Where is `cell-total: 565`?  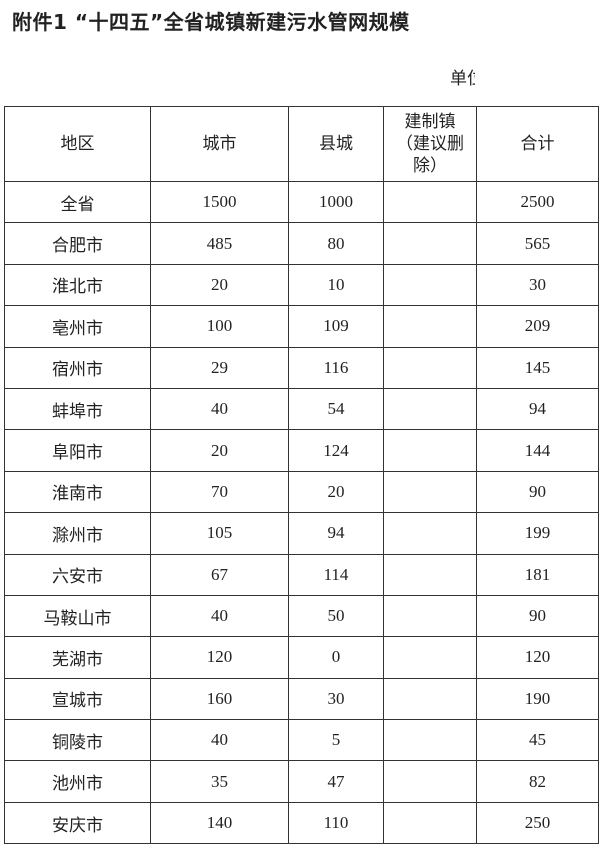
cell-total: 565 is located at coordinates (537, 243).